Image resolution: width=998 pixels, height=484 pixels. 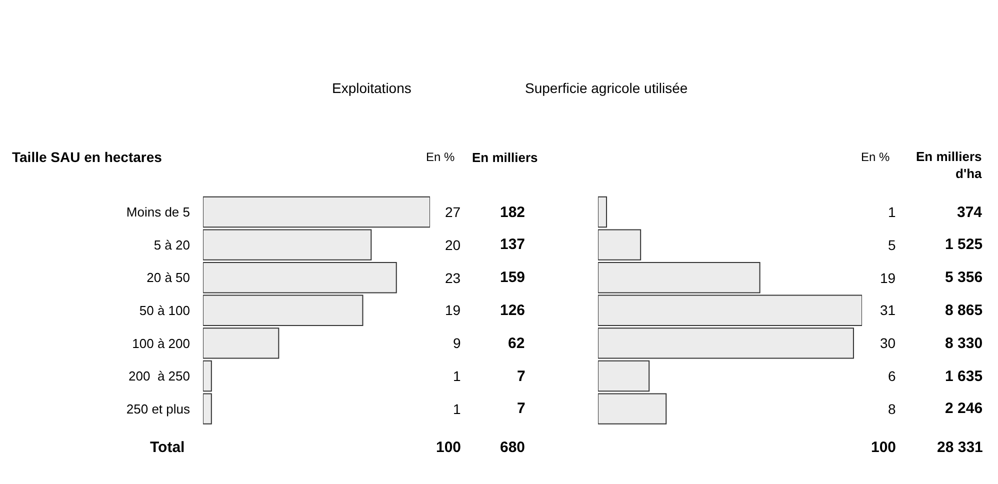 I want to click on text: 5 356, so click(x=964, y=277).